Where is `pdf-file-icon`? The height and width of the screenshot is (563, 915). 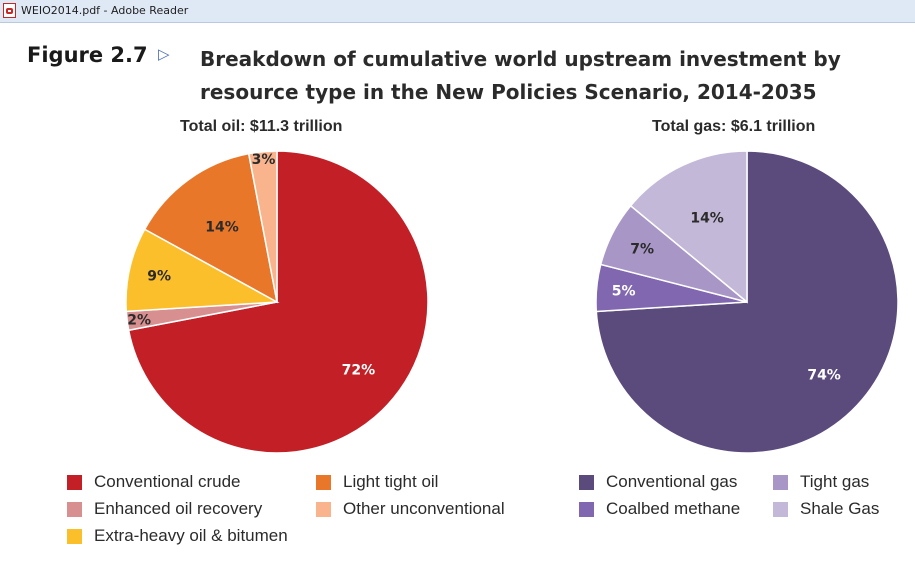 pdf-file-icon is located at coordinates (9, 10).